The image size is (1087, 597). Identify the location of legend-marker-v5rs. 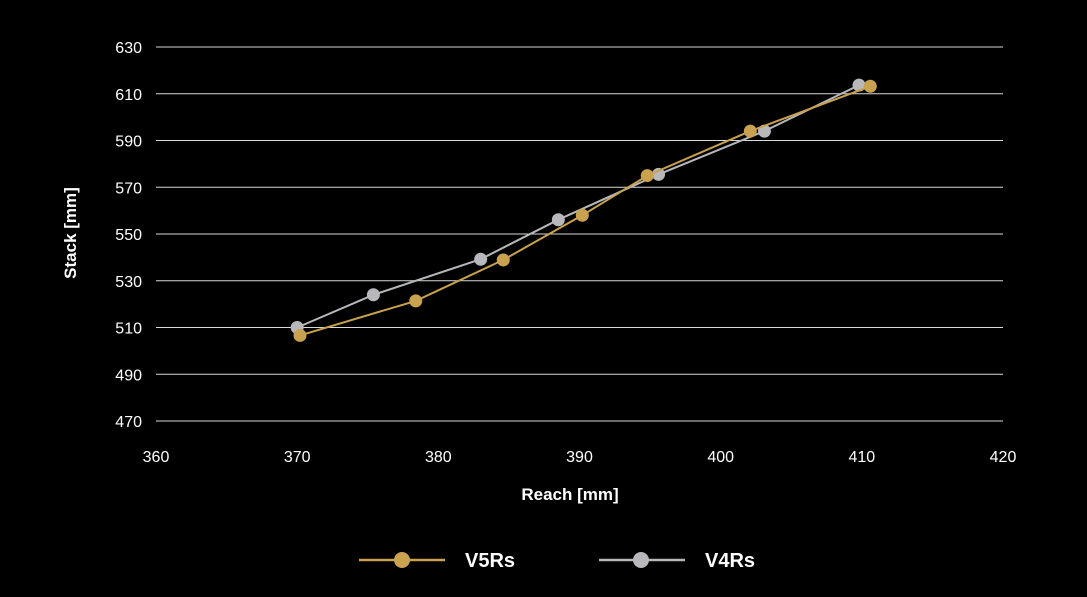
(402, 560).